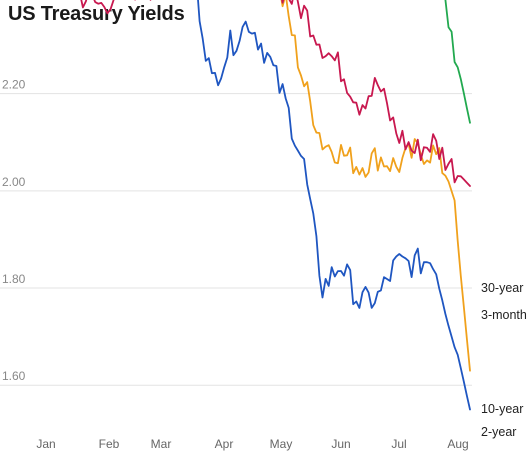 Image resolution: width=527 pixels, height=467 pixels. Describe the element at coordinates (340, 444) in the screenshot. I see `x-tick-label: Jun` at that location.